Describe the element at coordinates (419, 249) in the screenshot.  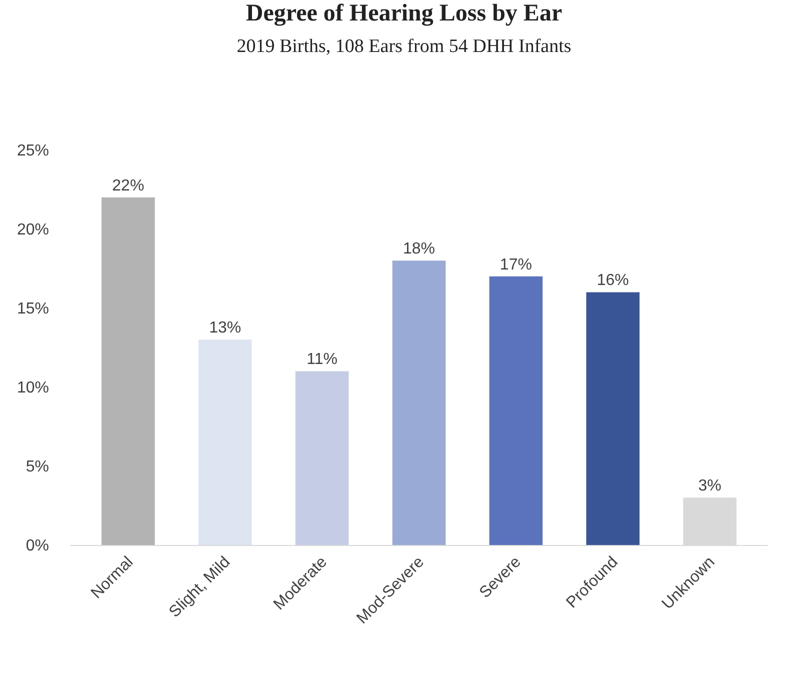
I see `data-label: 18%` at that location.